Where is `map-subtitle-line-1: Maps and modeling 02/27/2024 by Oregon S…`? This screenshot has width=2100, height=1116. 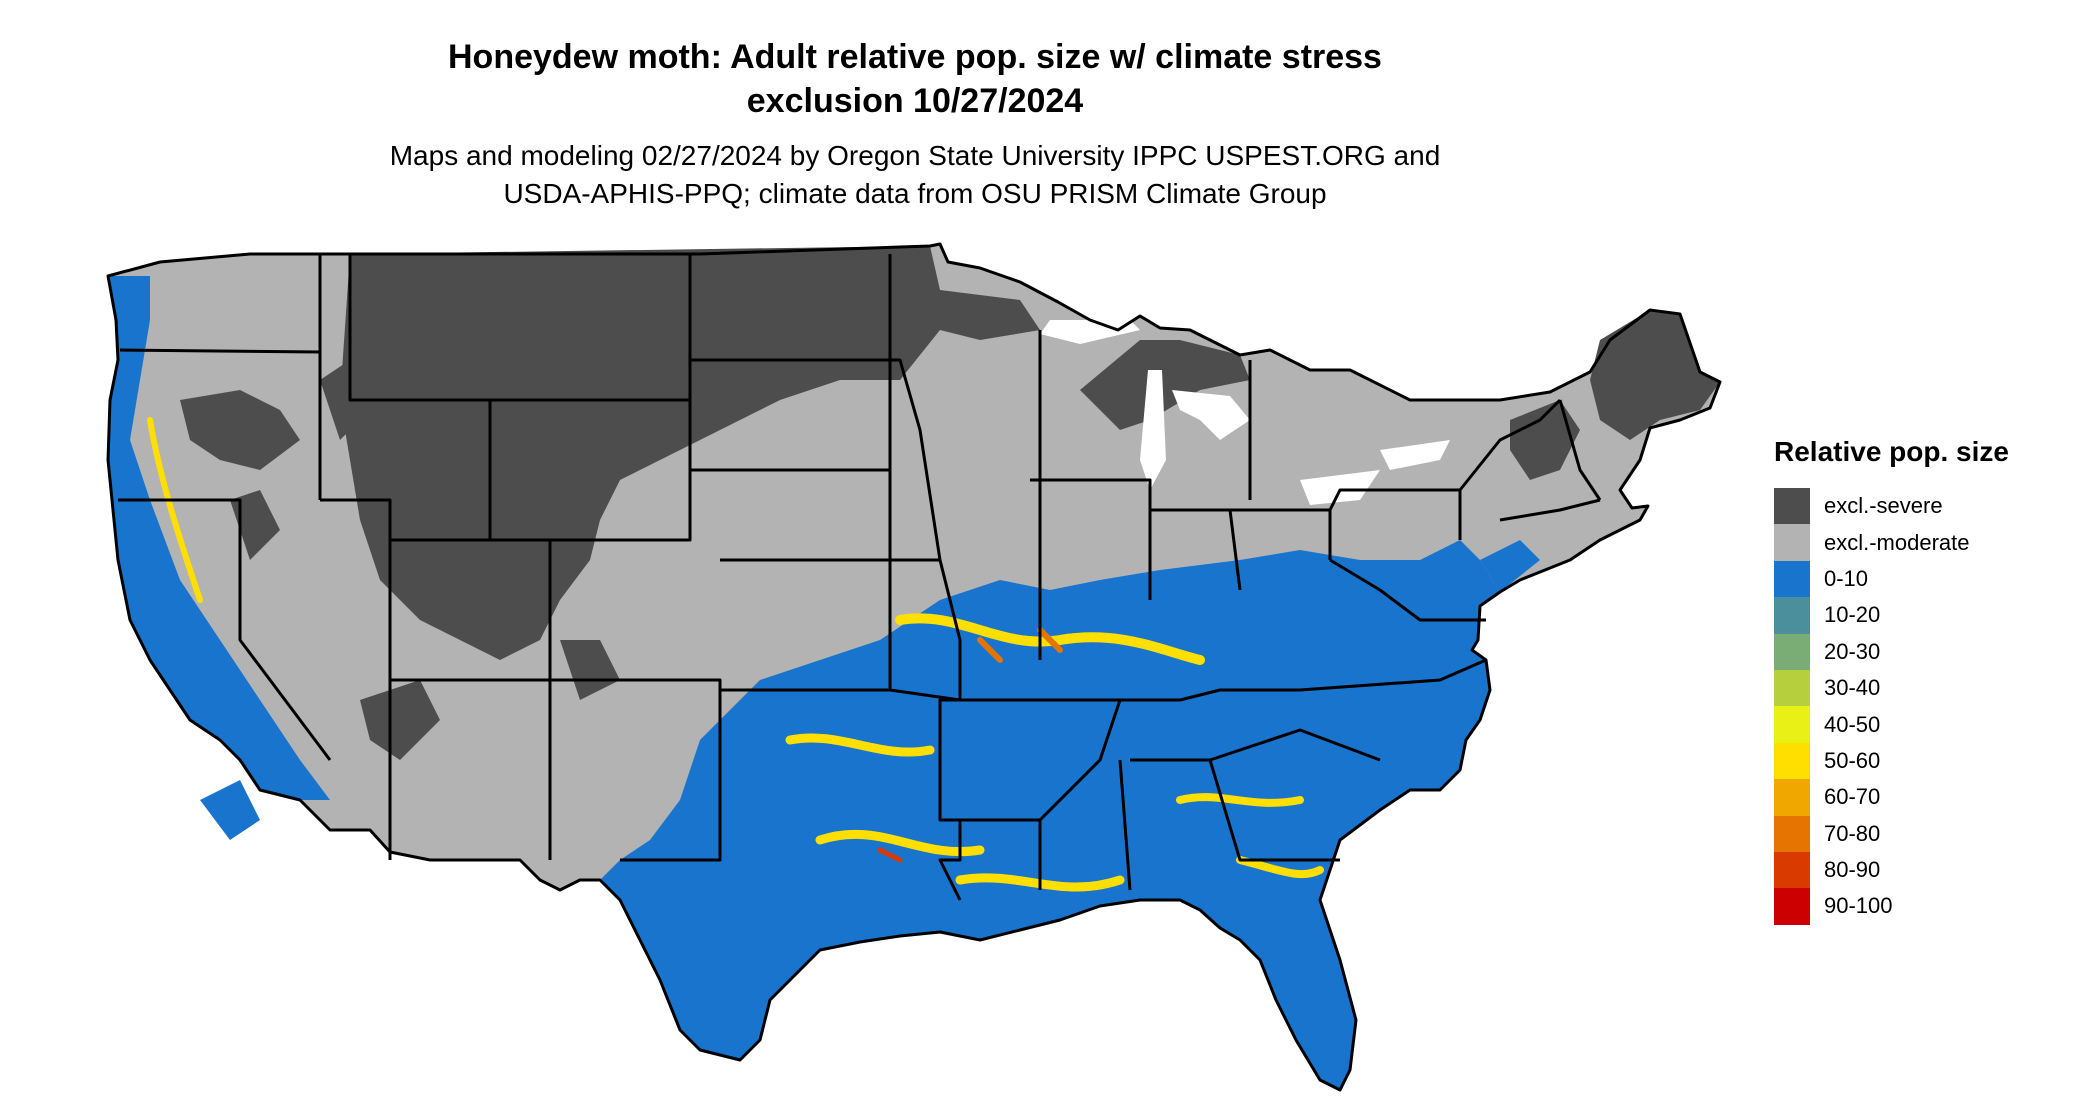 map-subtitle-line-1: Maps and modeling 02/27/2024 by Oregon S… is located at coordinates (915, 155).